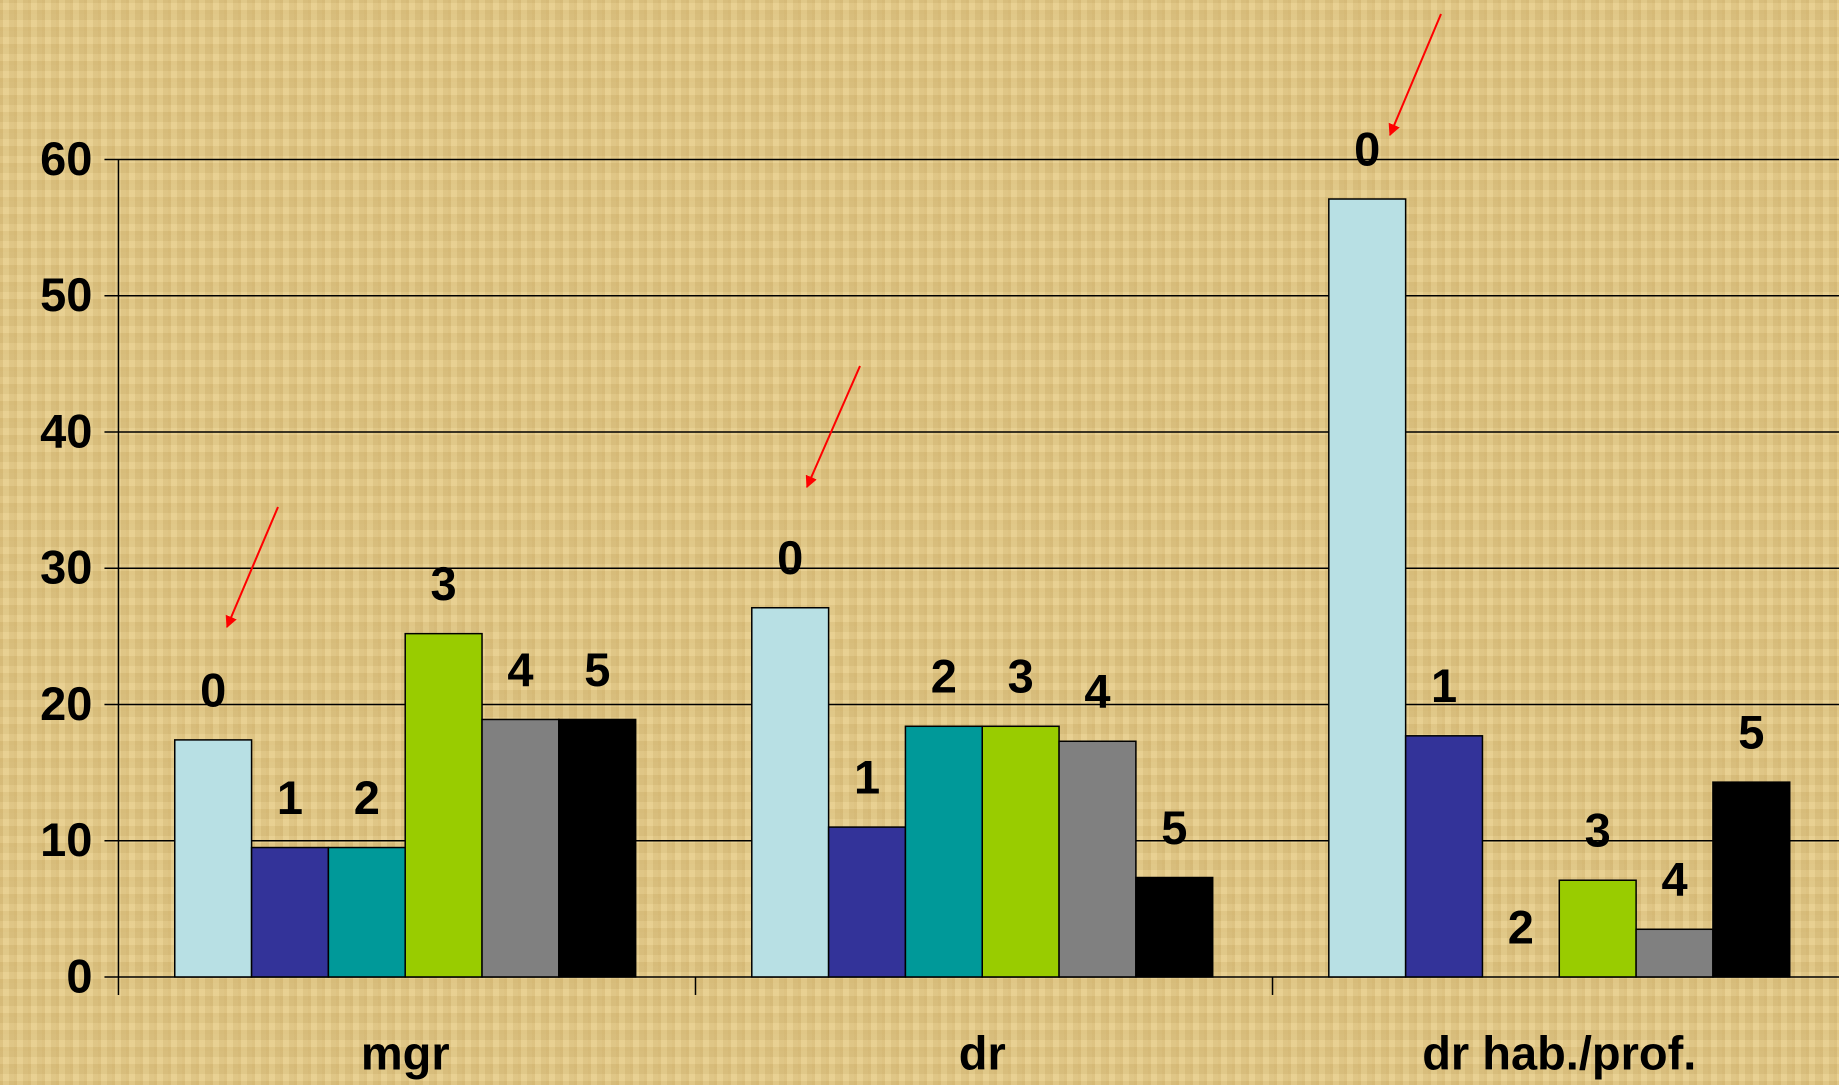 The image size is (1839, 1085). What do you see at coordinates (66, 703) in the screenshot?
I see `y-tick-label: 20` at bounding box center [66, 703].